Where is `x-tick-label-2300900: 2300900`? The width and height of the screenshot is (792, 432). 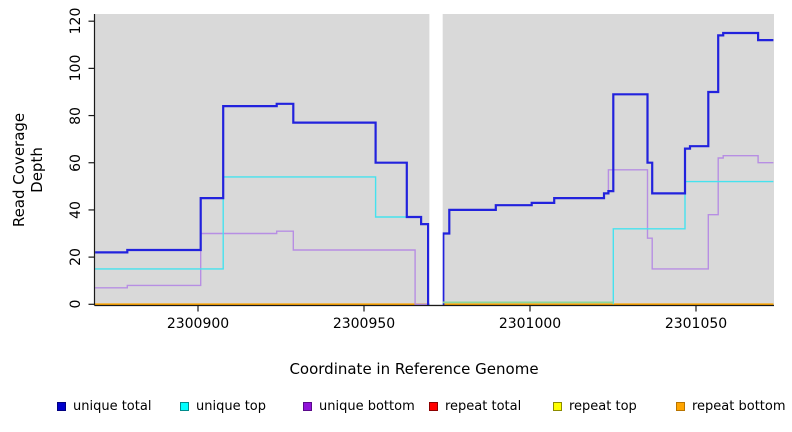
x-tick-label-2300900: 2300900 is located at coordinates (198, 324).